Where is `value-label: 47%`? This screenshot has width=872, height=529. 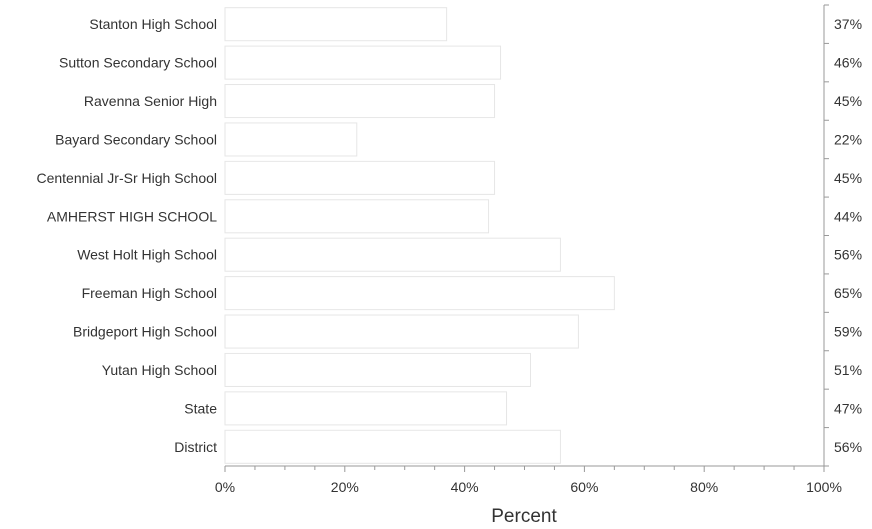 value-label: 47% is located at coordinates (848, 408).